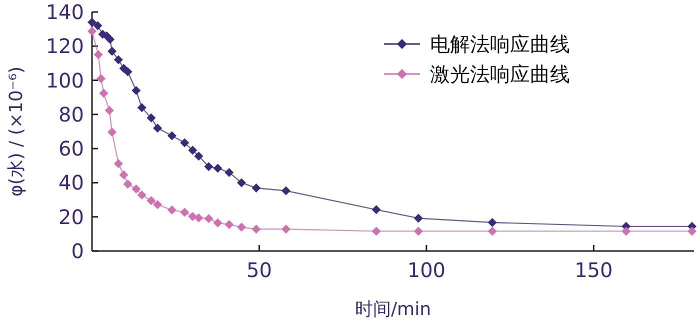 The image size is (700, 323). I want to click on x-tick-label: 100, so click(426, 270).